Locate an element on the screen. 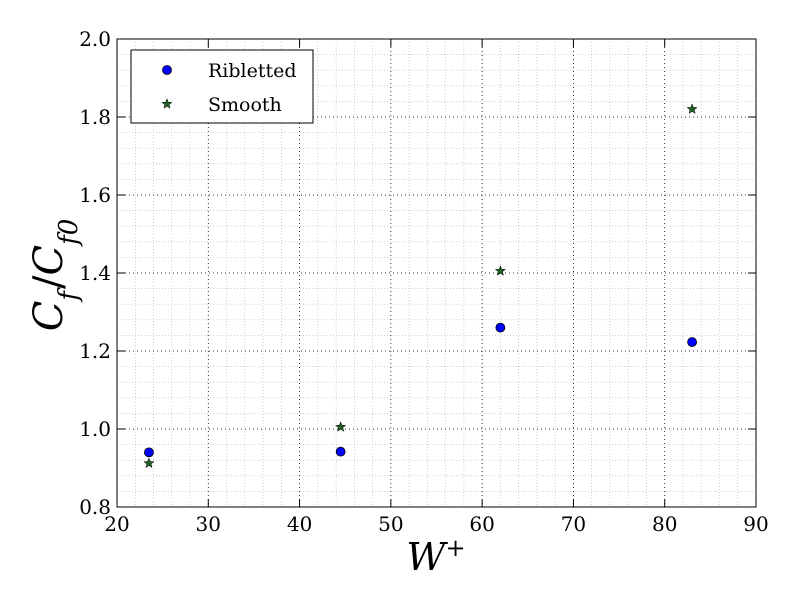 The width and height of the screenshot is (800, 600). x-tick-label: 70 is located at coordinates (573, 524).